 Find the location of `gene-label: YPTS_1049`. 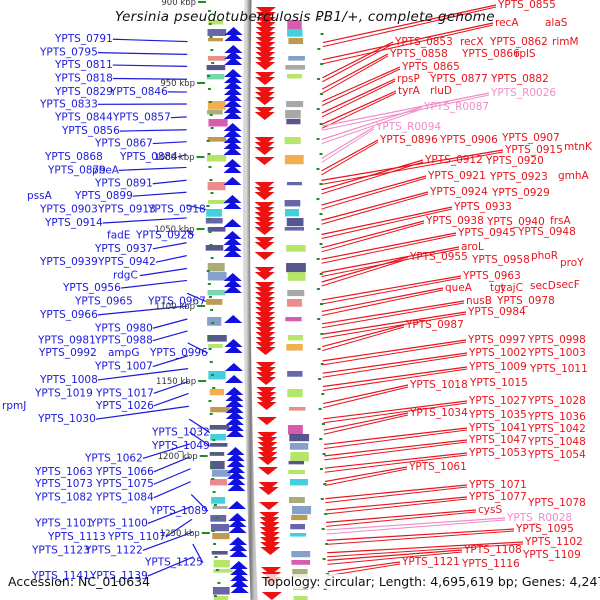

gene-label: YPTS_1049 is located at coordinates (180, 446).